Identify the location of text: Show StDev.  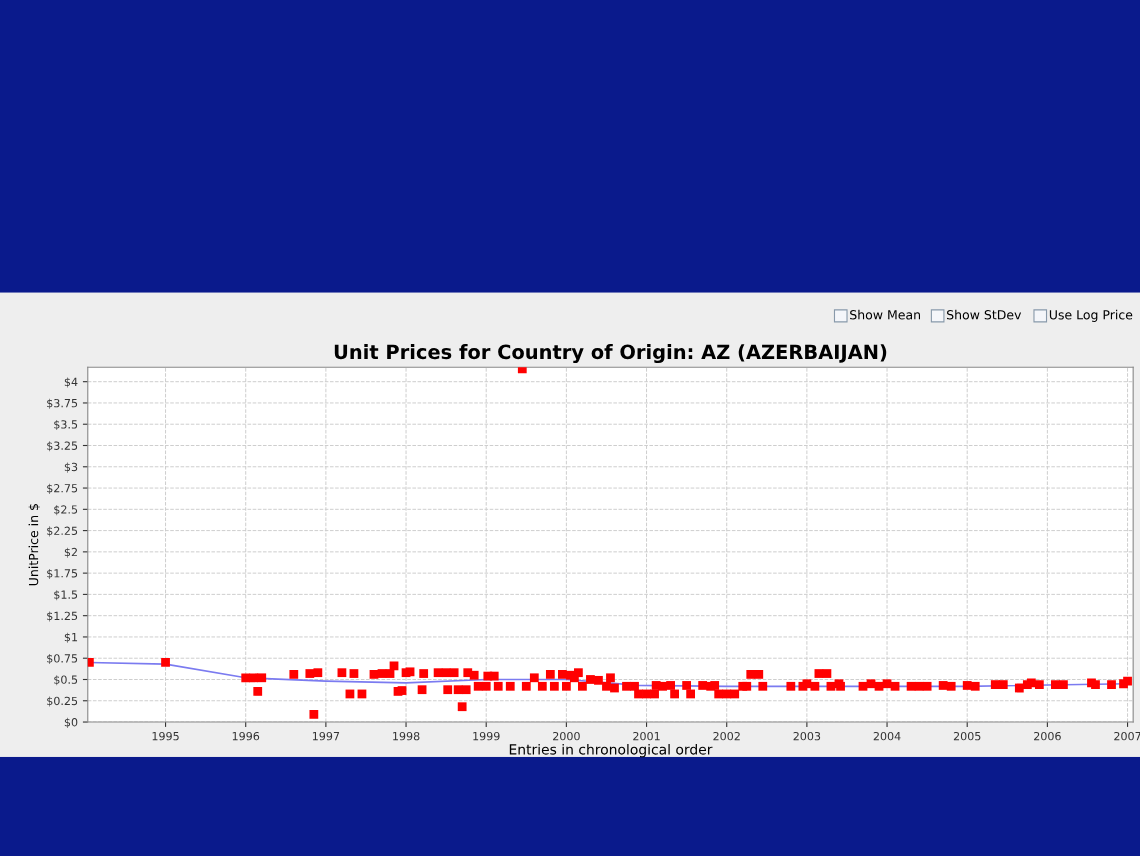
(984, 314).